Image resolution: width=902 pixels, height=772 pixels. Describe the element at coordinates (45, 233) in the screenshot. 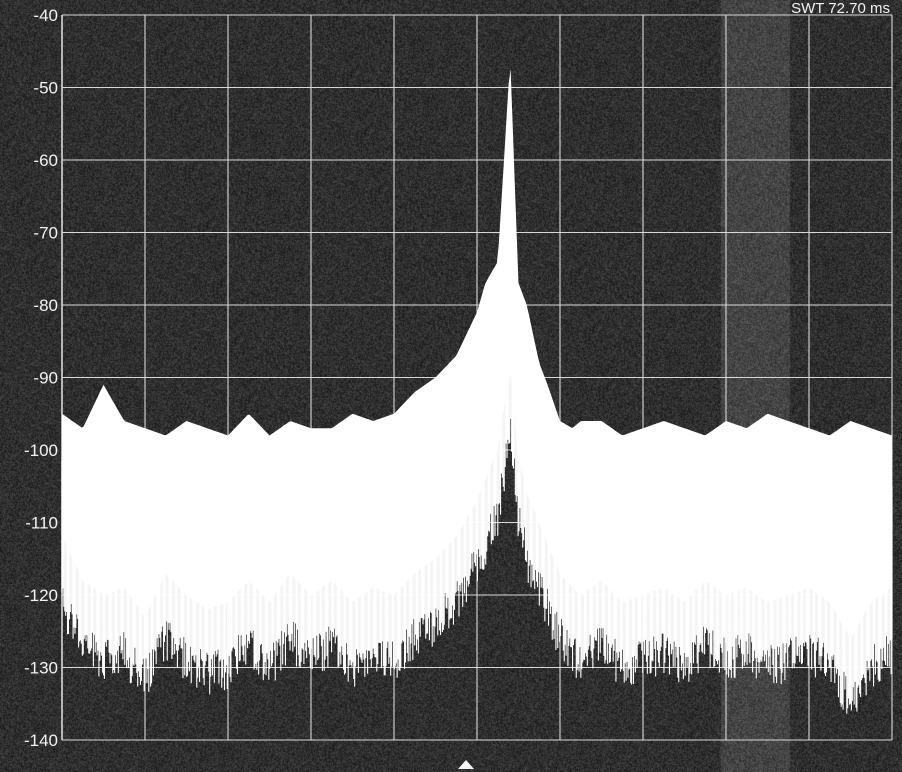

I see `y-tick-label: -70` at that location.